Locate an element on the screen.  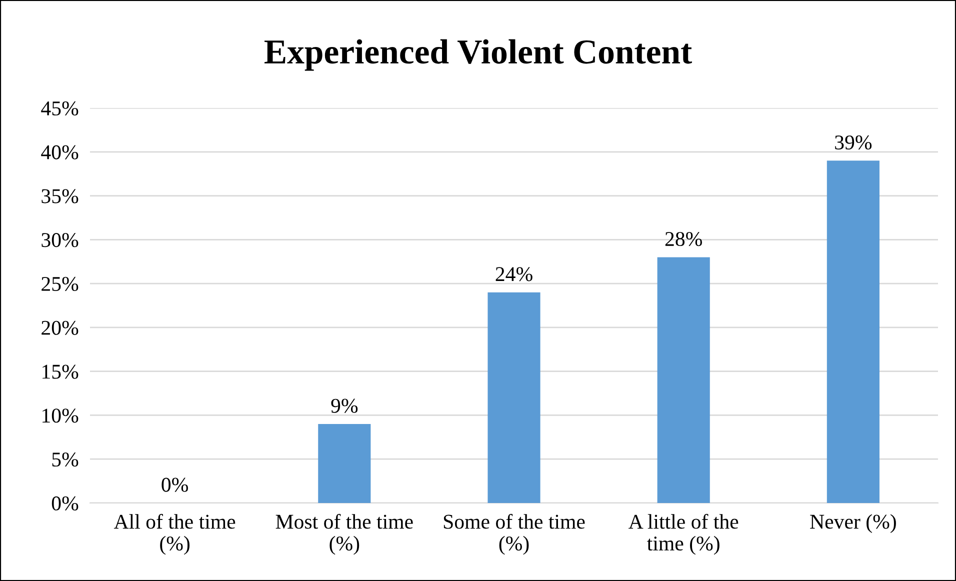
x-tick-label: Most of the time (%) is located at coordinates (344, 534).